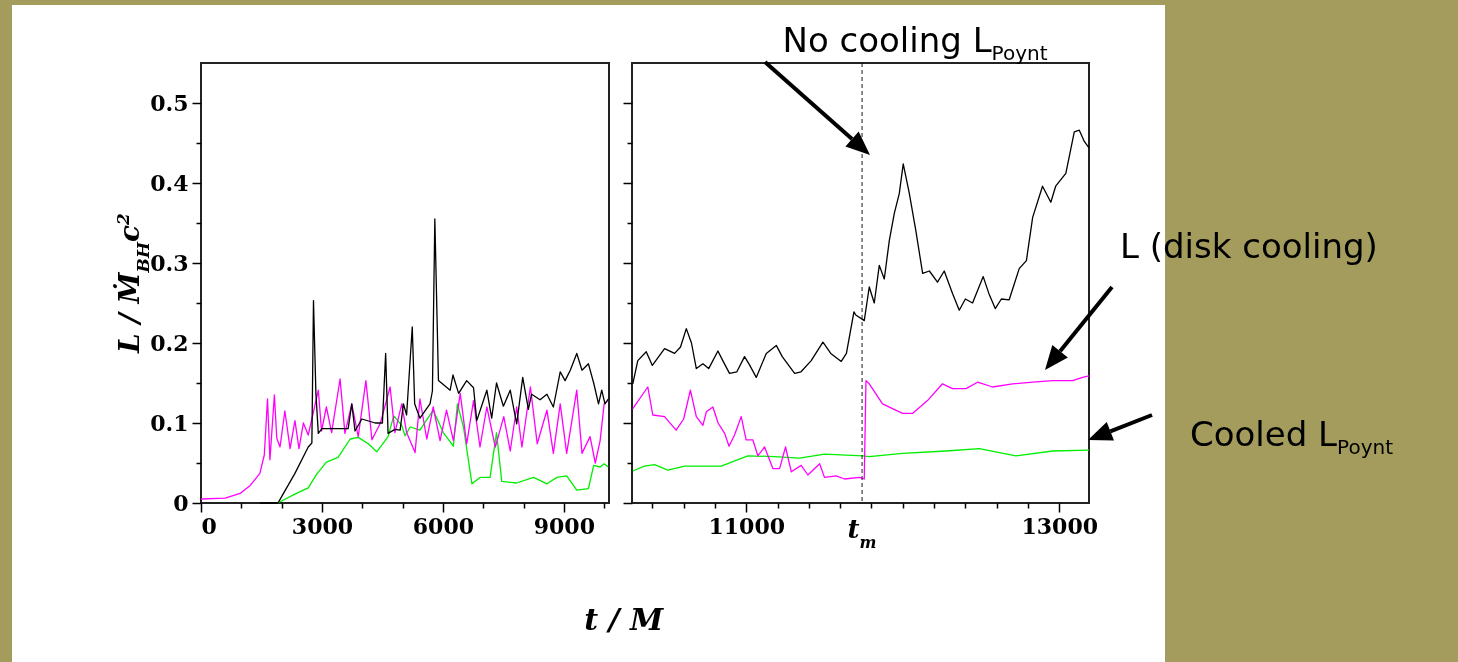 This screenshot has height=662, width=1458. I want to click on x-axis-title: t / M, so click(624, 619).